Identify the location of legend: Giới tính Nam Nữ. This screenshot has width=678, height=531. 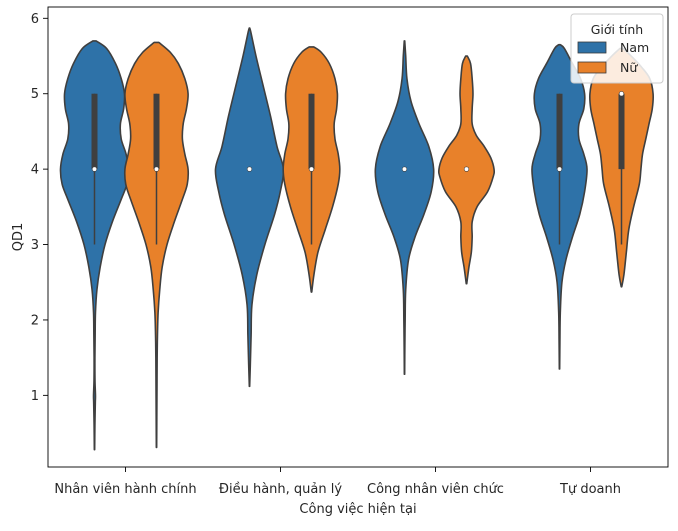
(617, 48).